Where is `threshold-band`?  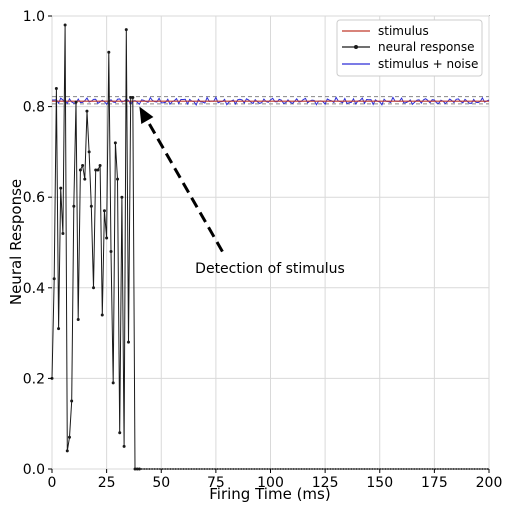
threshold-band is located at coordinates (270, 100).